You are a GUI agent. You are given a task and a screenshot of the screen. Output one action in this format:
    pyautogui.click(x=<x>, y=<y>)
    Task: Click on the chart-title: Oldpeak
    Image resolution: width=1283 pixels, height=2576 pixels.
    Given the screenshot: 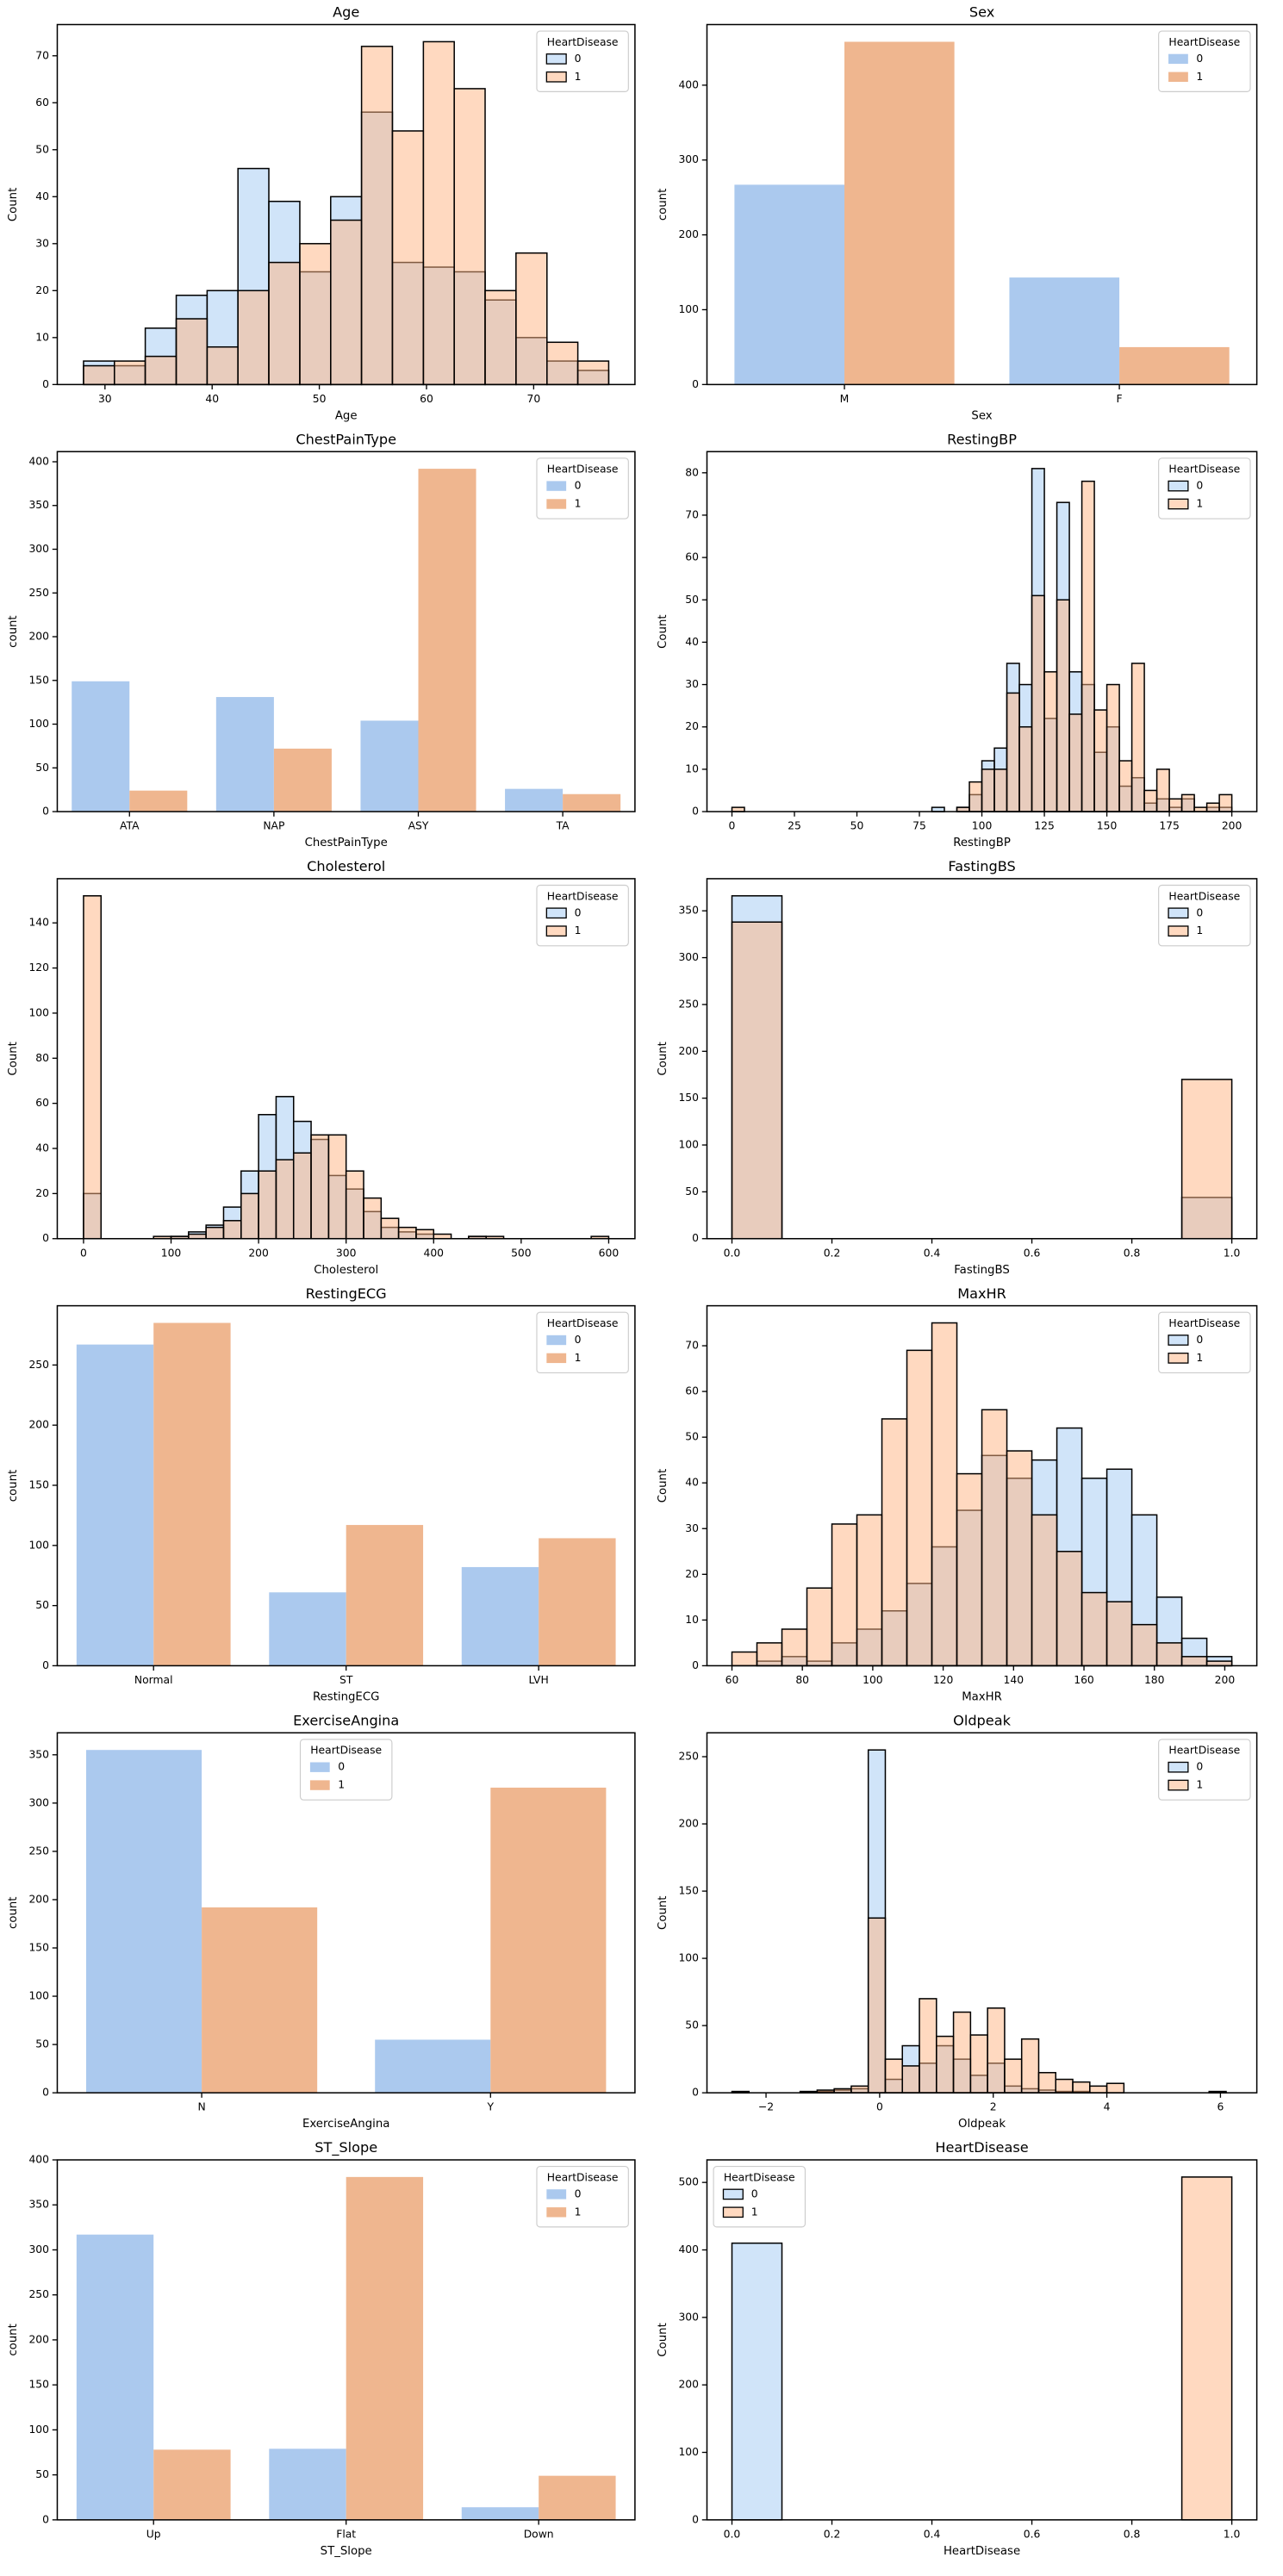 What is the action you would take?
    pyautogui.click(x=982, y=1721)
    